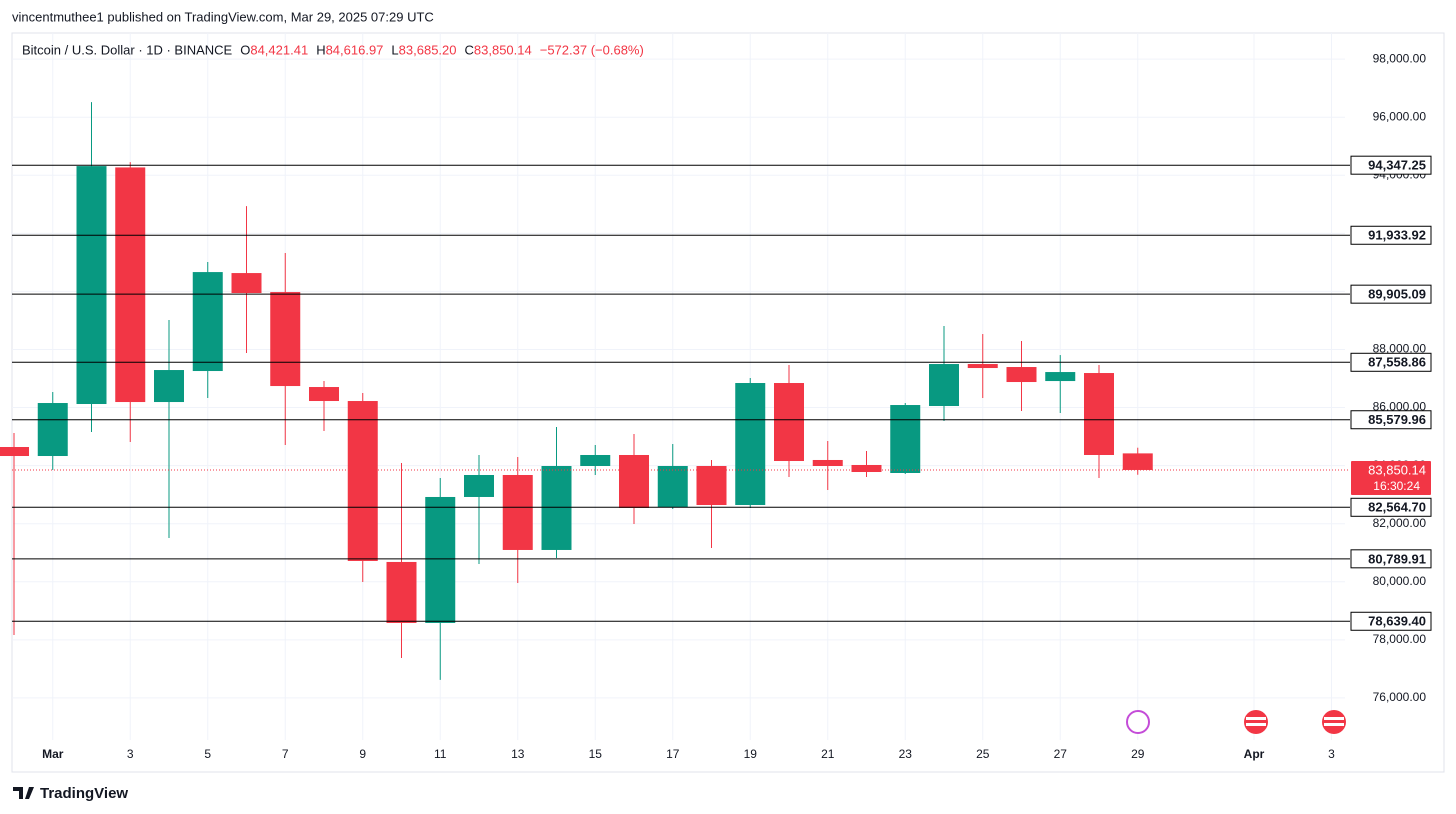  I want to click on y-tick-label: 80,000.00, so click(1400, 581).